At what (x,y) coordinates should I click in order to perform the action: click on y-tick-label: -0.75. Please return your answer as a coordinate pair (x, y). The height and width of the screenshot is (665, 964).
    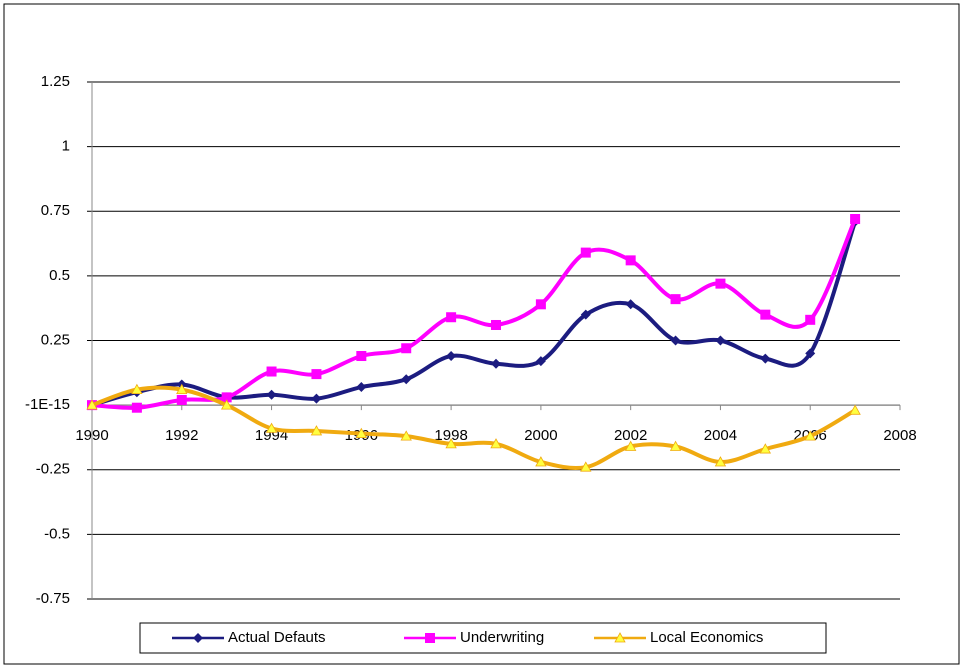
    Looking at the image, I should click on (53, 598).